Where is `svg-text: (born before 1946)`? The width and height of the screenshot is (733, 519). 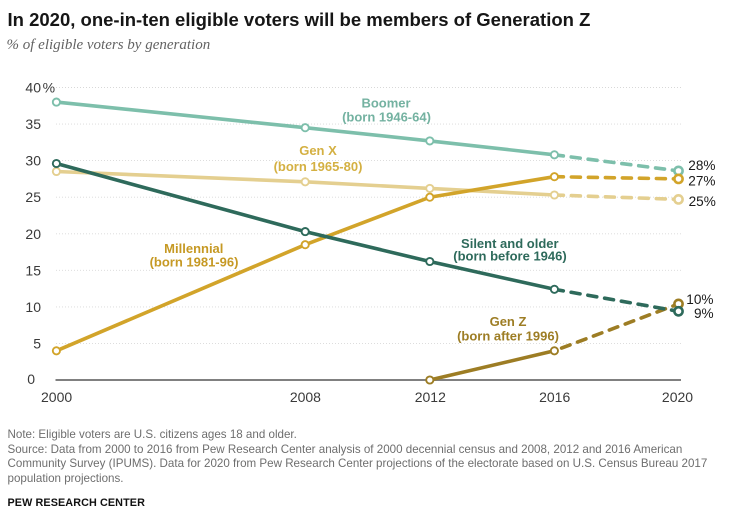 svg-text: (born before 1946) is located at coordinates (509, 256).